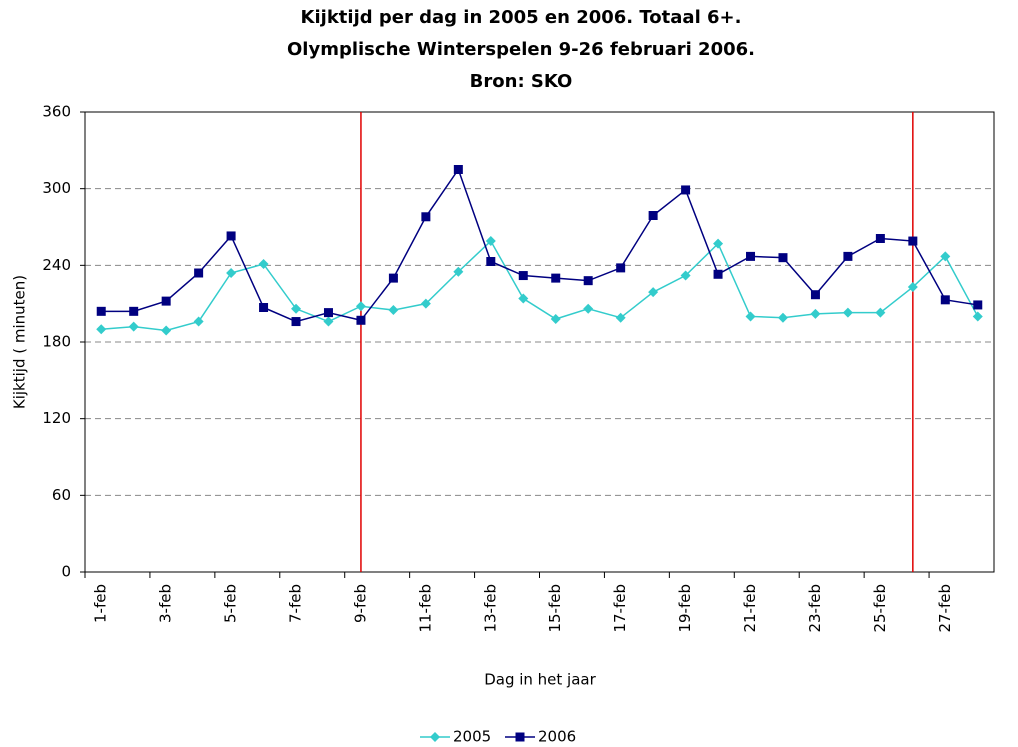  I want to click on legend-label: 2005, so click(472, 737).